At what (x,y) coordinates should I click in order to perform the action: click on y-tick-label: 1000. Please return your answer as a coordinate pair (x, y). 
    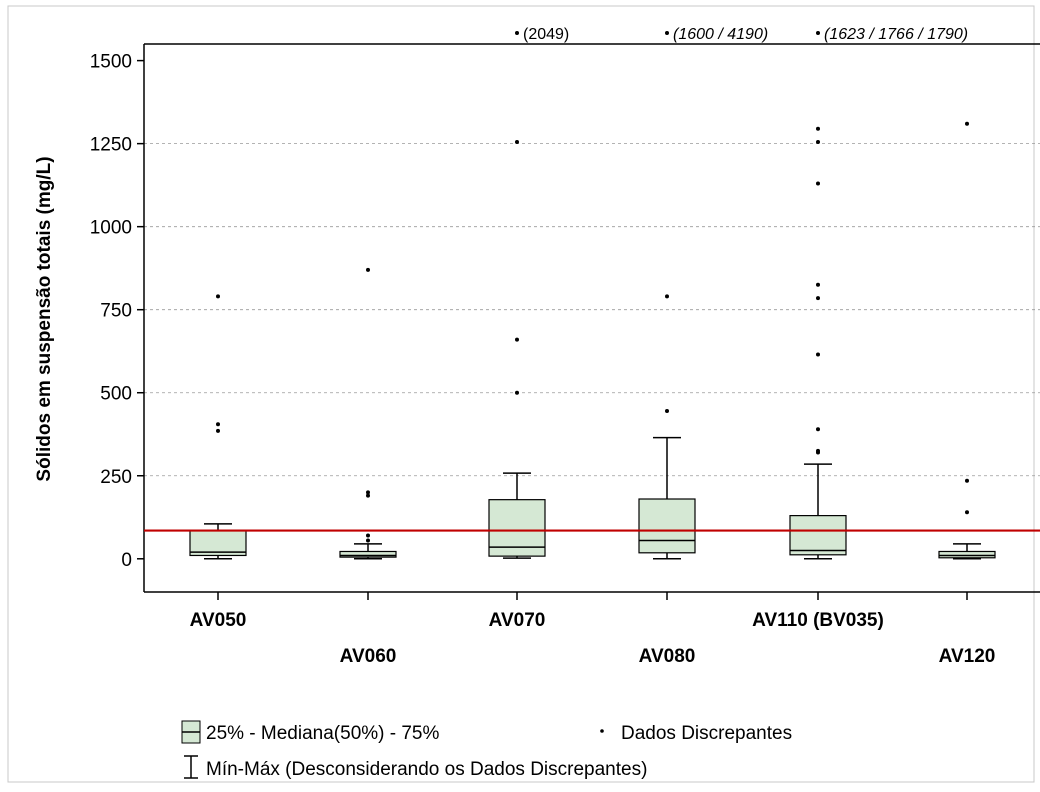
    Looking at the image, I should click on (111, 228).